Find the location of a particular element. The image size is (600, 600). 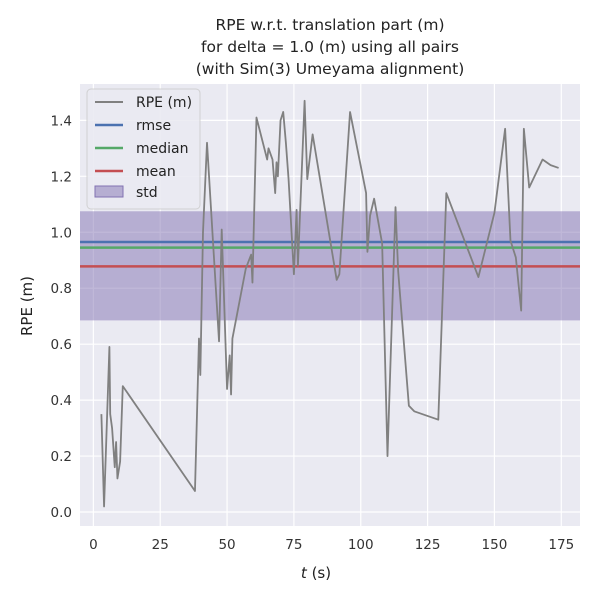

y-tick-label: 1.4 is located at coordinates (61, 121).